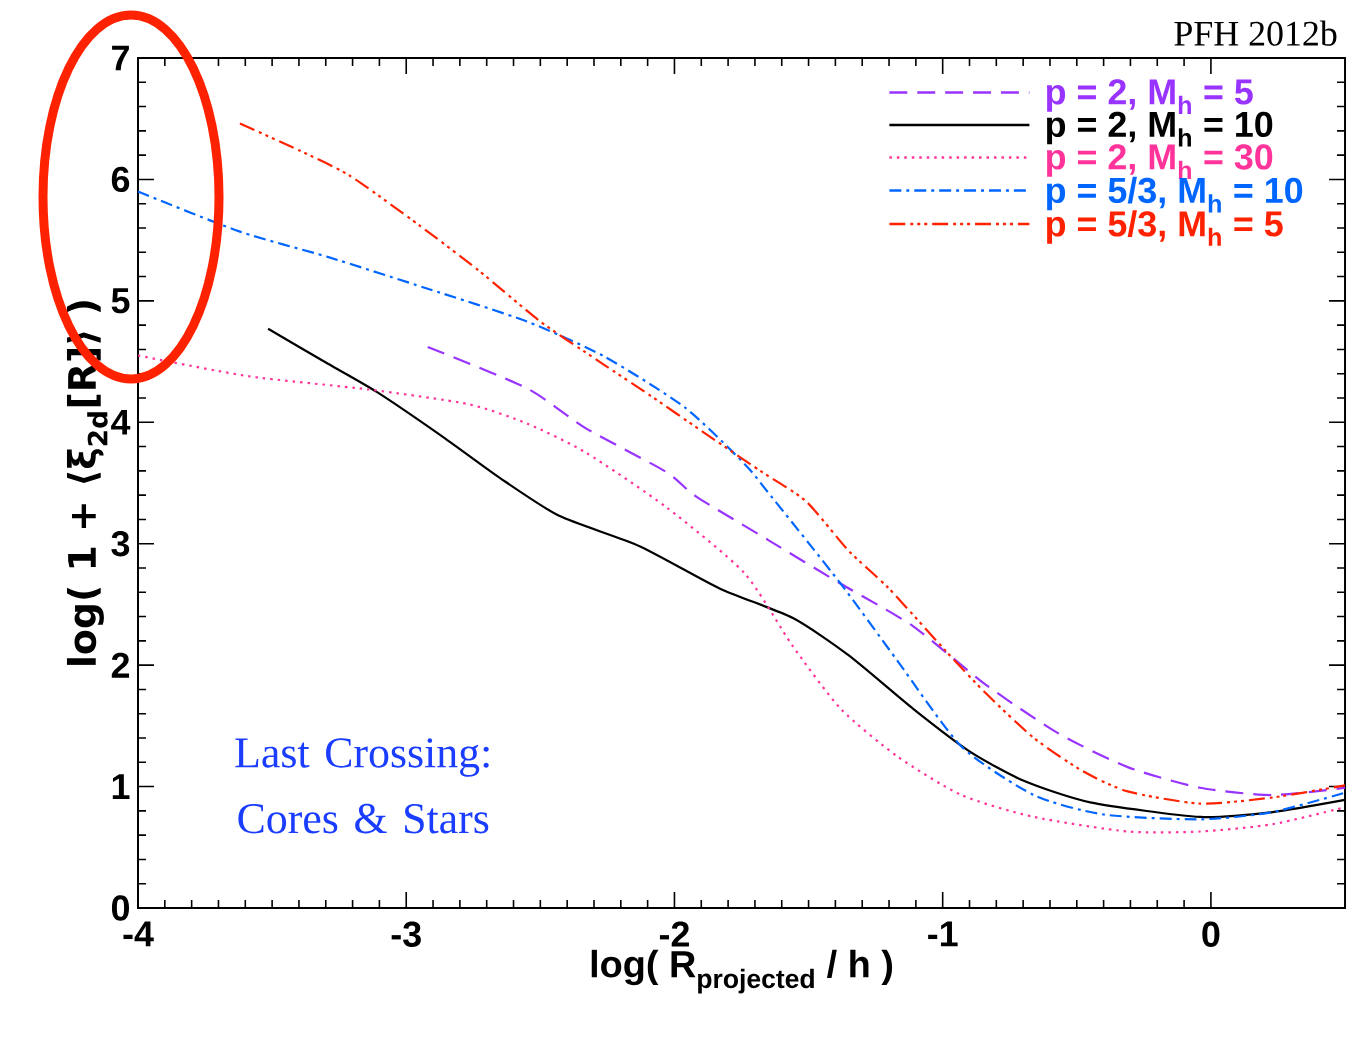 This screenshot has height=1045, width=1358. Describe the element at coordinates (120, 179) in the screenshot. I see `y-tick-label: 6` at that location.